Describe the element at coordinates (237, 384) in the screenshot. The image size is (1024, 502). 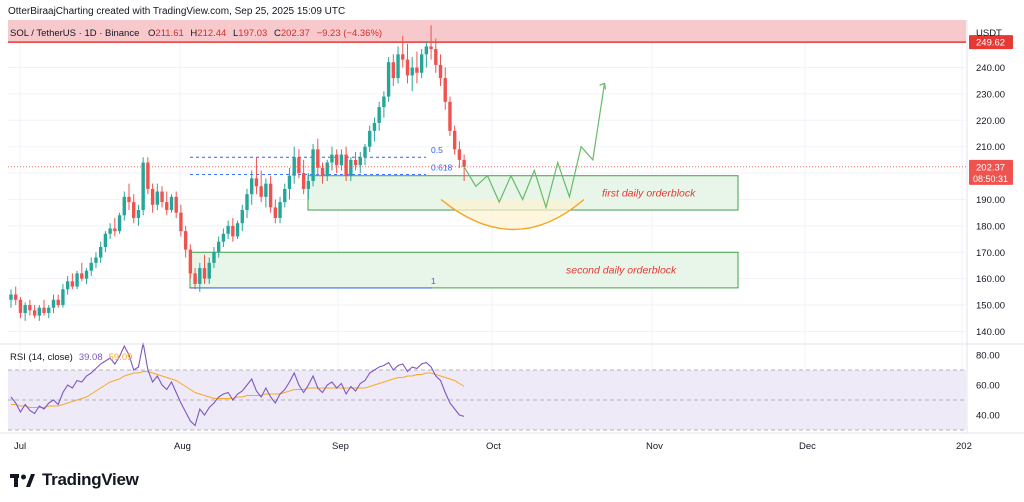
I see `rsi-line` at that location.